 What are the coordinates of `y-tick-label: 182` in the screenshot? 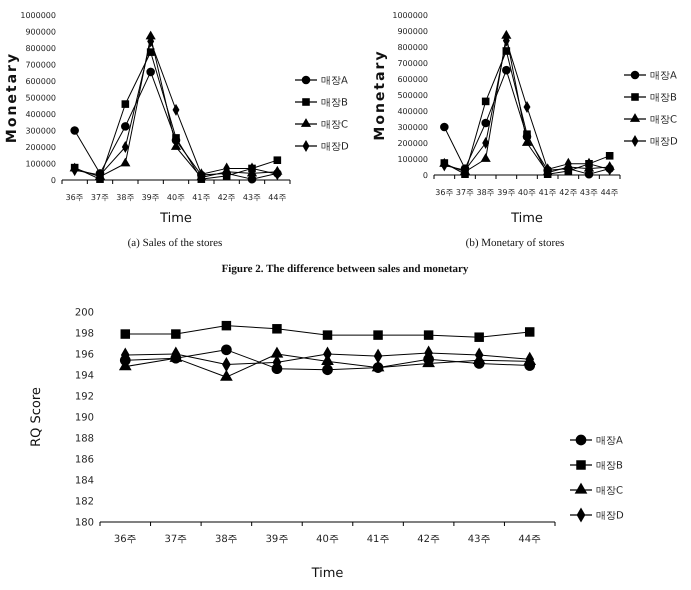 It's located at (84, 502).